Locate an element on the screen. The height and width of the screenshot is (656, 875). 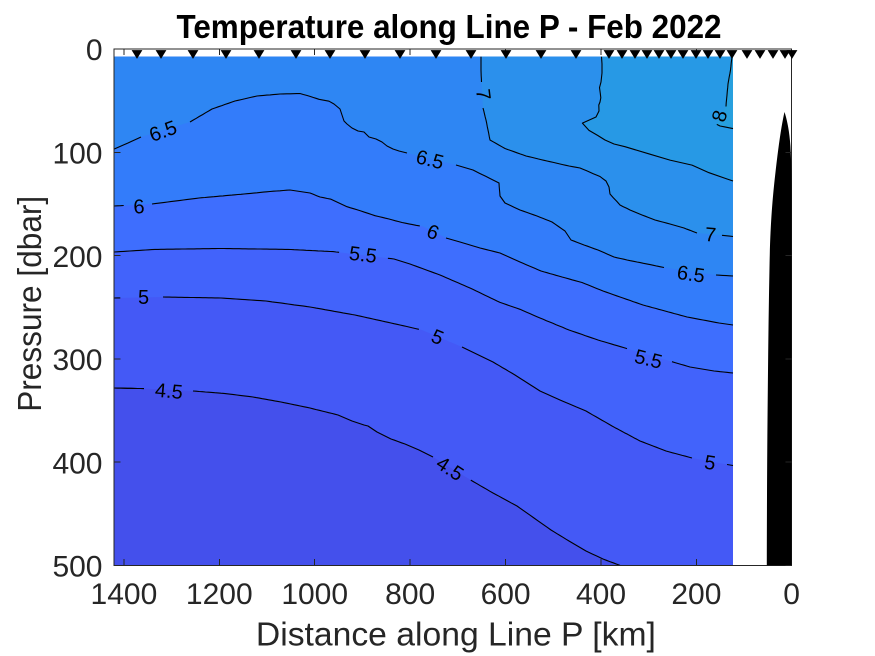
svg-text: 4.5 is located at coordinates (169, 392).